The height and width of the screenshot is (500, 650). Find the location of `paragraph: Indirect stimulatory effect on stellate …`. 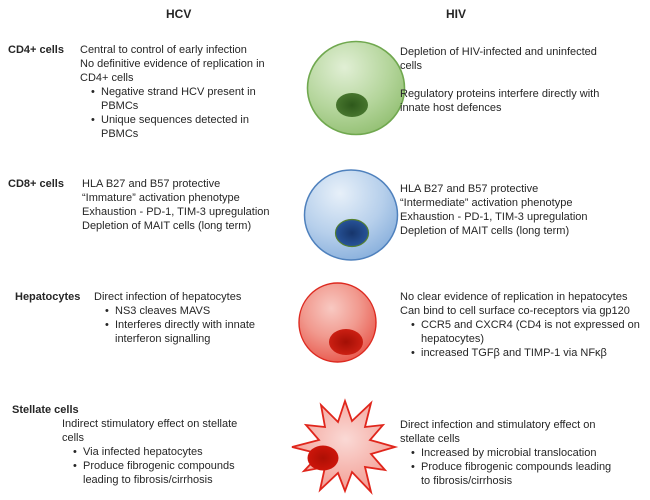

paragraph: Indirect stimulatory effect on stellate … is located at coordinates (150, 431).